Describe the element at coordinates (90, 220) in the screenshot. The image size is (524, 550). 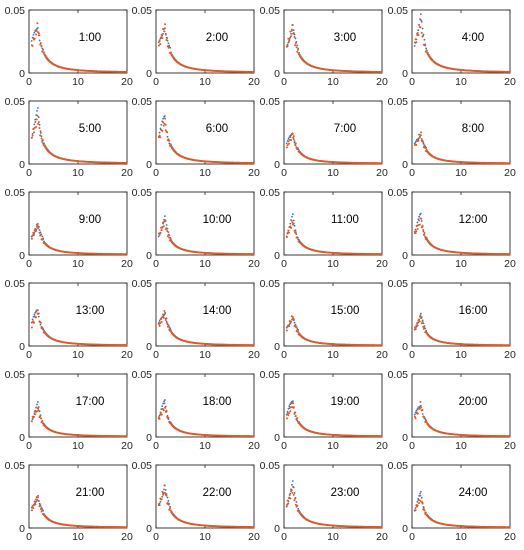
I see `hour-label: 9:00` at that location.